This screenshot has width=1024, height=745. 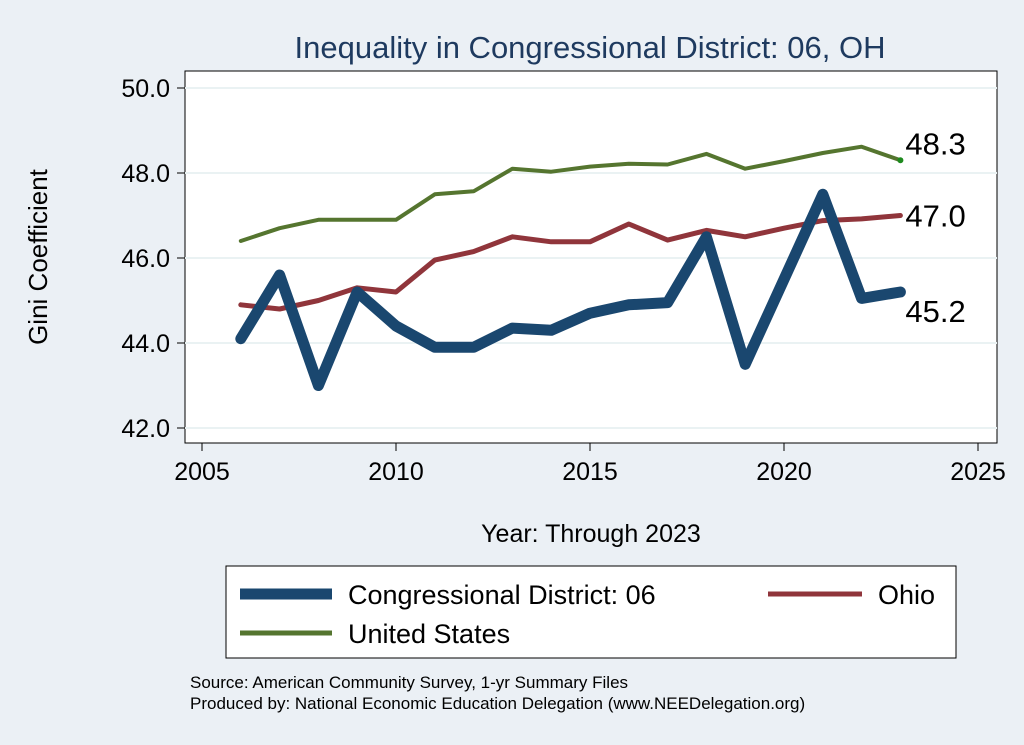 I want to click on end-label-ohio: 47.0, so click(x=935, y=216).